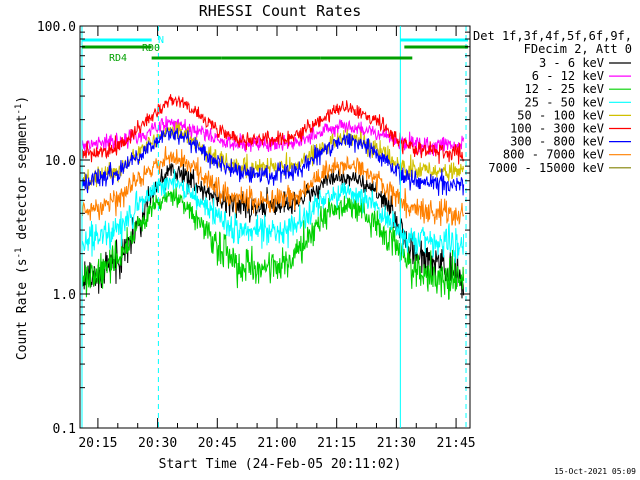  Describe the element at coordinates (564, 102) in the screenshot. I see `legend-label-3: 25 - 50 keV` at that location.